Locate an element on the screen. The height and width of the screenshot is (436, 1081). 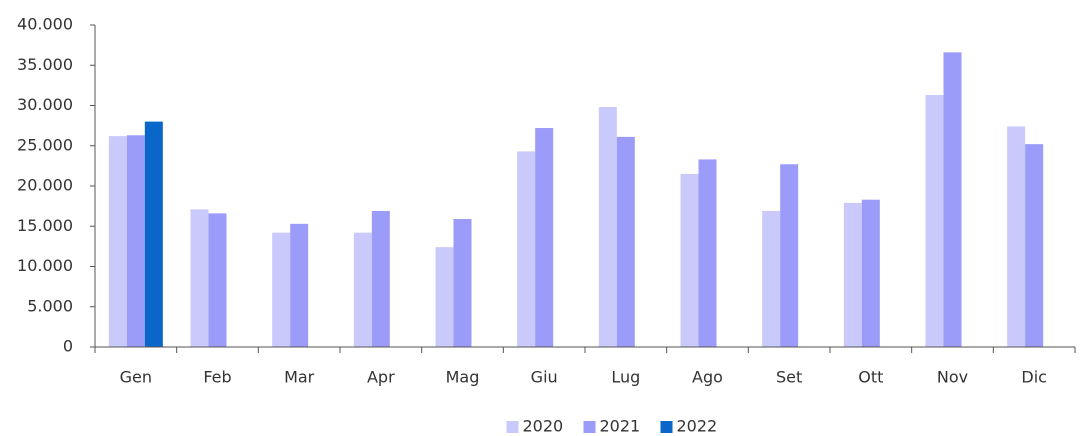
x-tick-label: Ott is located at coordinates (870, 377).